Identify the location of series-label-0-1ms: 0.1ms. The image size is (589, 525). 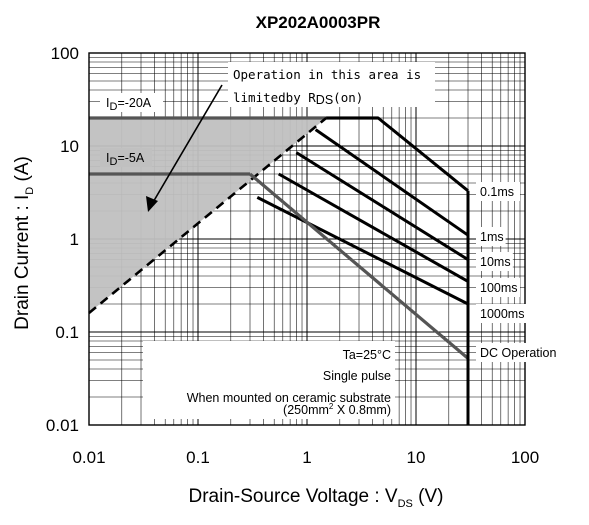
(497, 192).